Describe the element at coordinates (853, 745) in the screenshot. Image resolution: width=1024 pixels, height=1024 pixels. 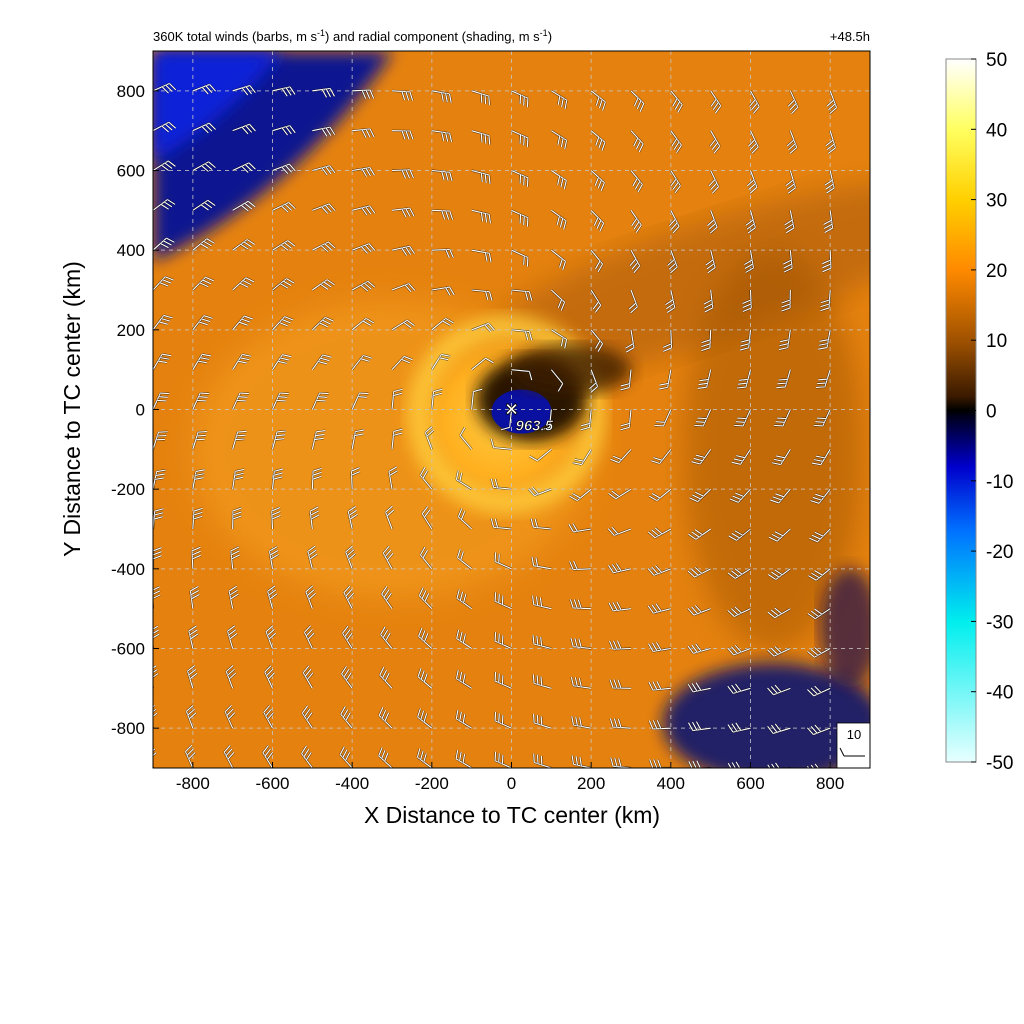
I see `reference-barb-key: 10` at that location.